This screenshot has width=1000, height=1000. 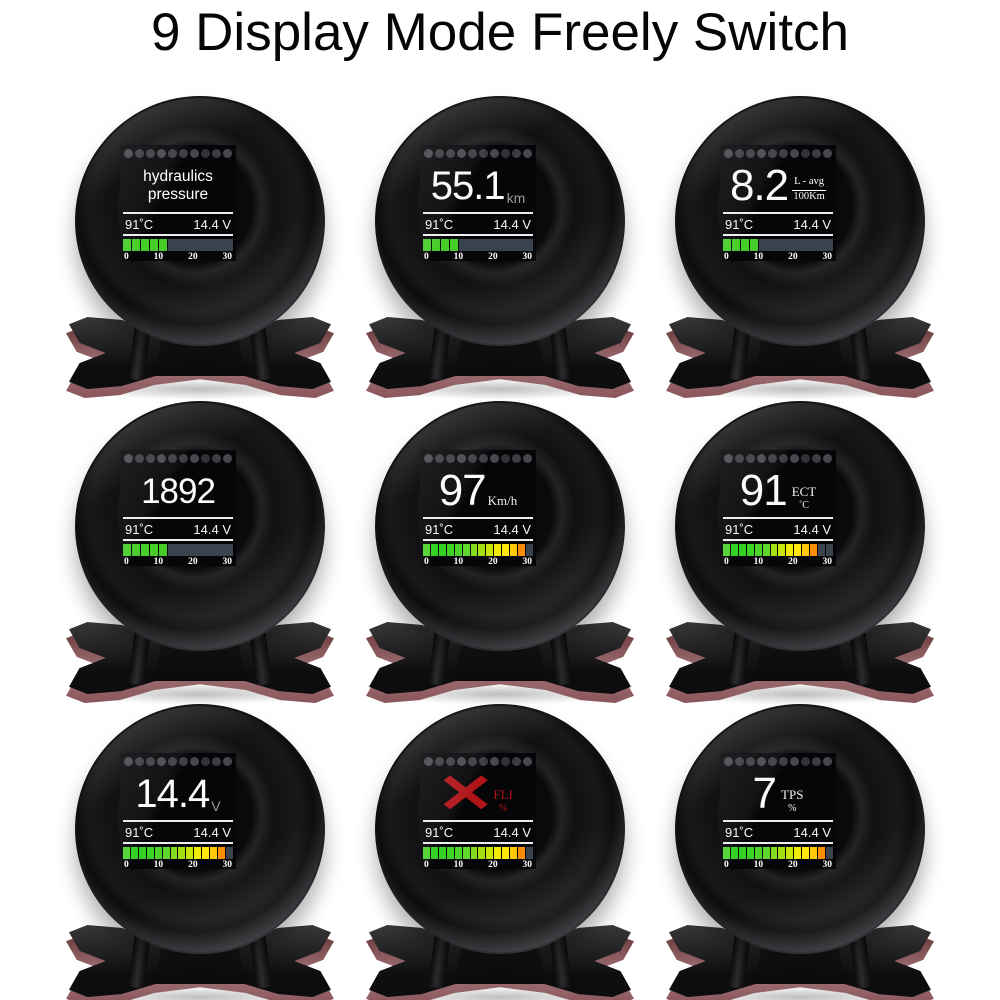 What do you see at coordinates (216, 806) in the screenshot?
I see `reading-unit: V` at bounding box center [216, 806].